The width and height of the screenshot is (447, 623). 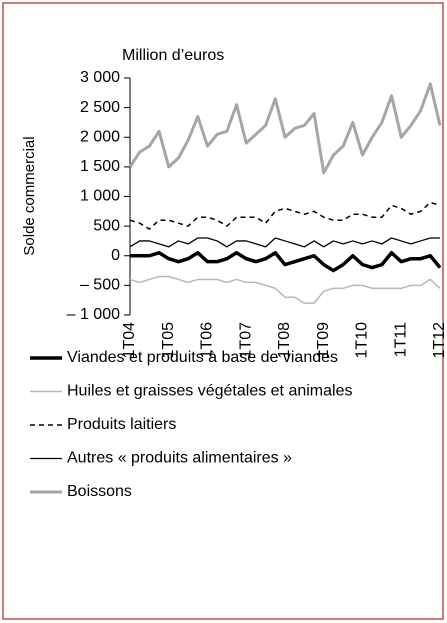 What do you see at coordinates (100, 285) in the screenshot?
I see `y-tick-label: – 500` at bounding box center [100, 285].